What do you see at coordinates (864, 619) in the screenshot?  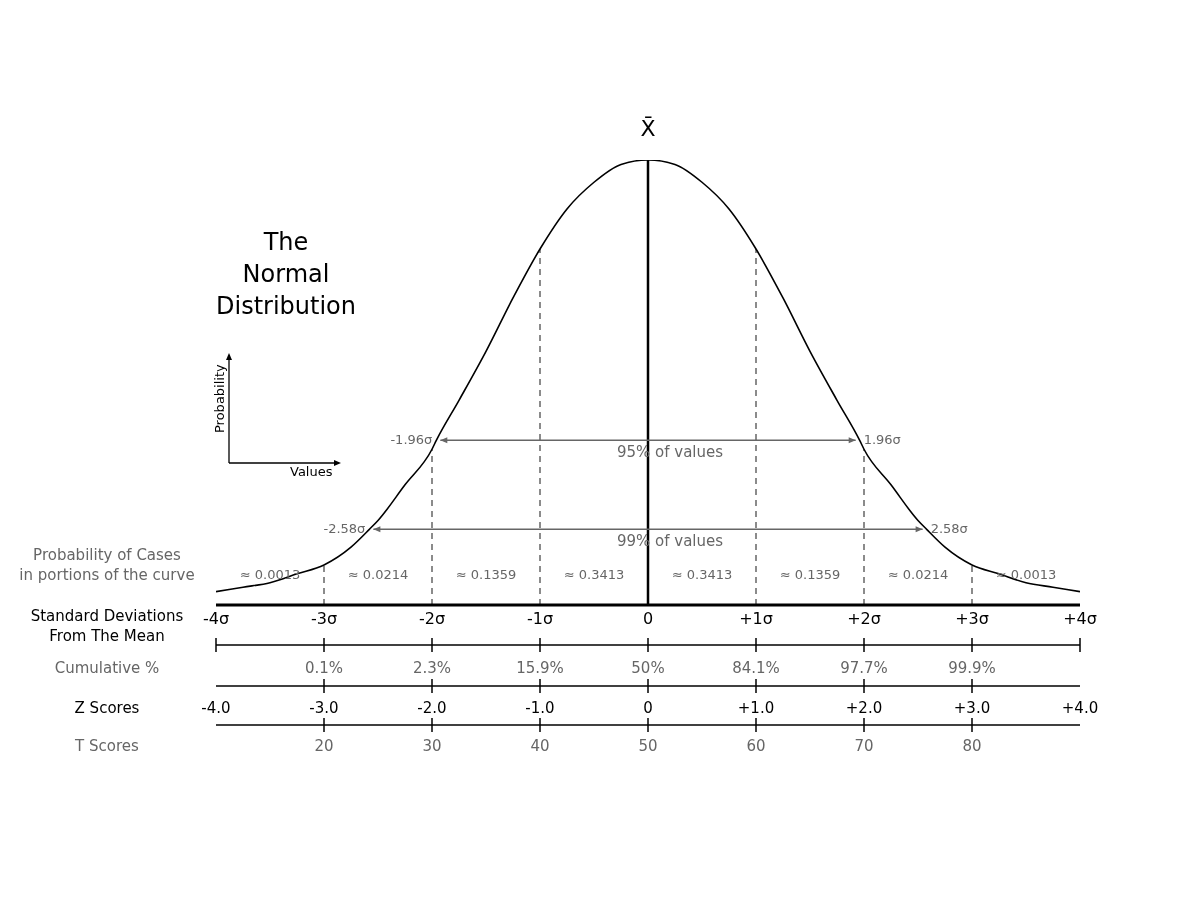 I see `x-tick-label: +2σ` at bounding box center [864, 619].